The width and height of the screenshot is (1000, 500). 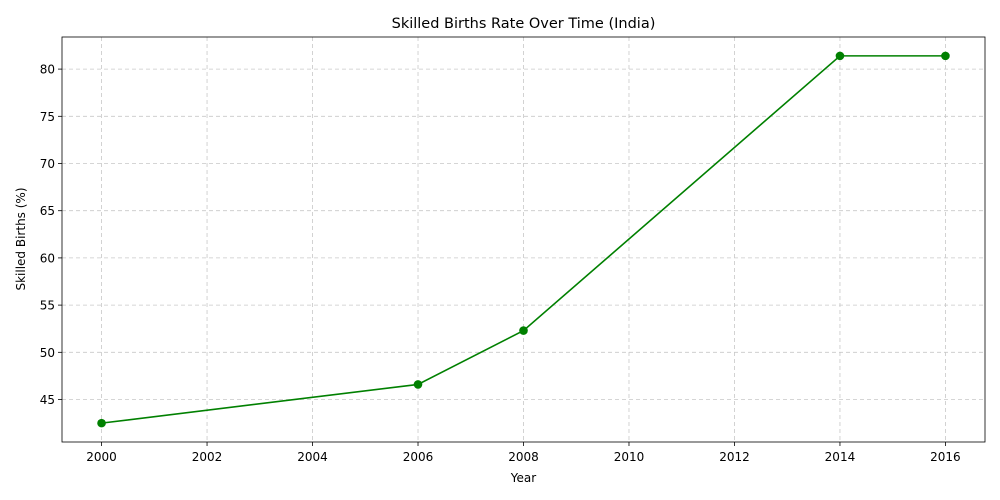 What do you see at coordinates (945, 457) in the screenshot?
I see `x-tick-label: 2016` at bounding box center [945, 457].